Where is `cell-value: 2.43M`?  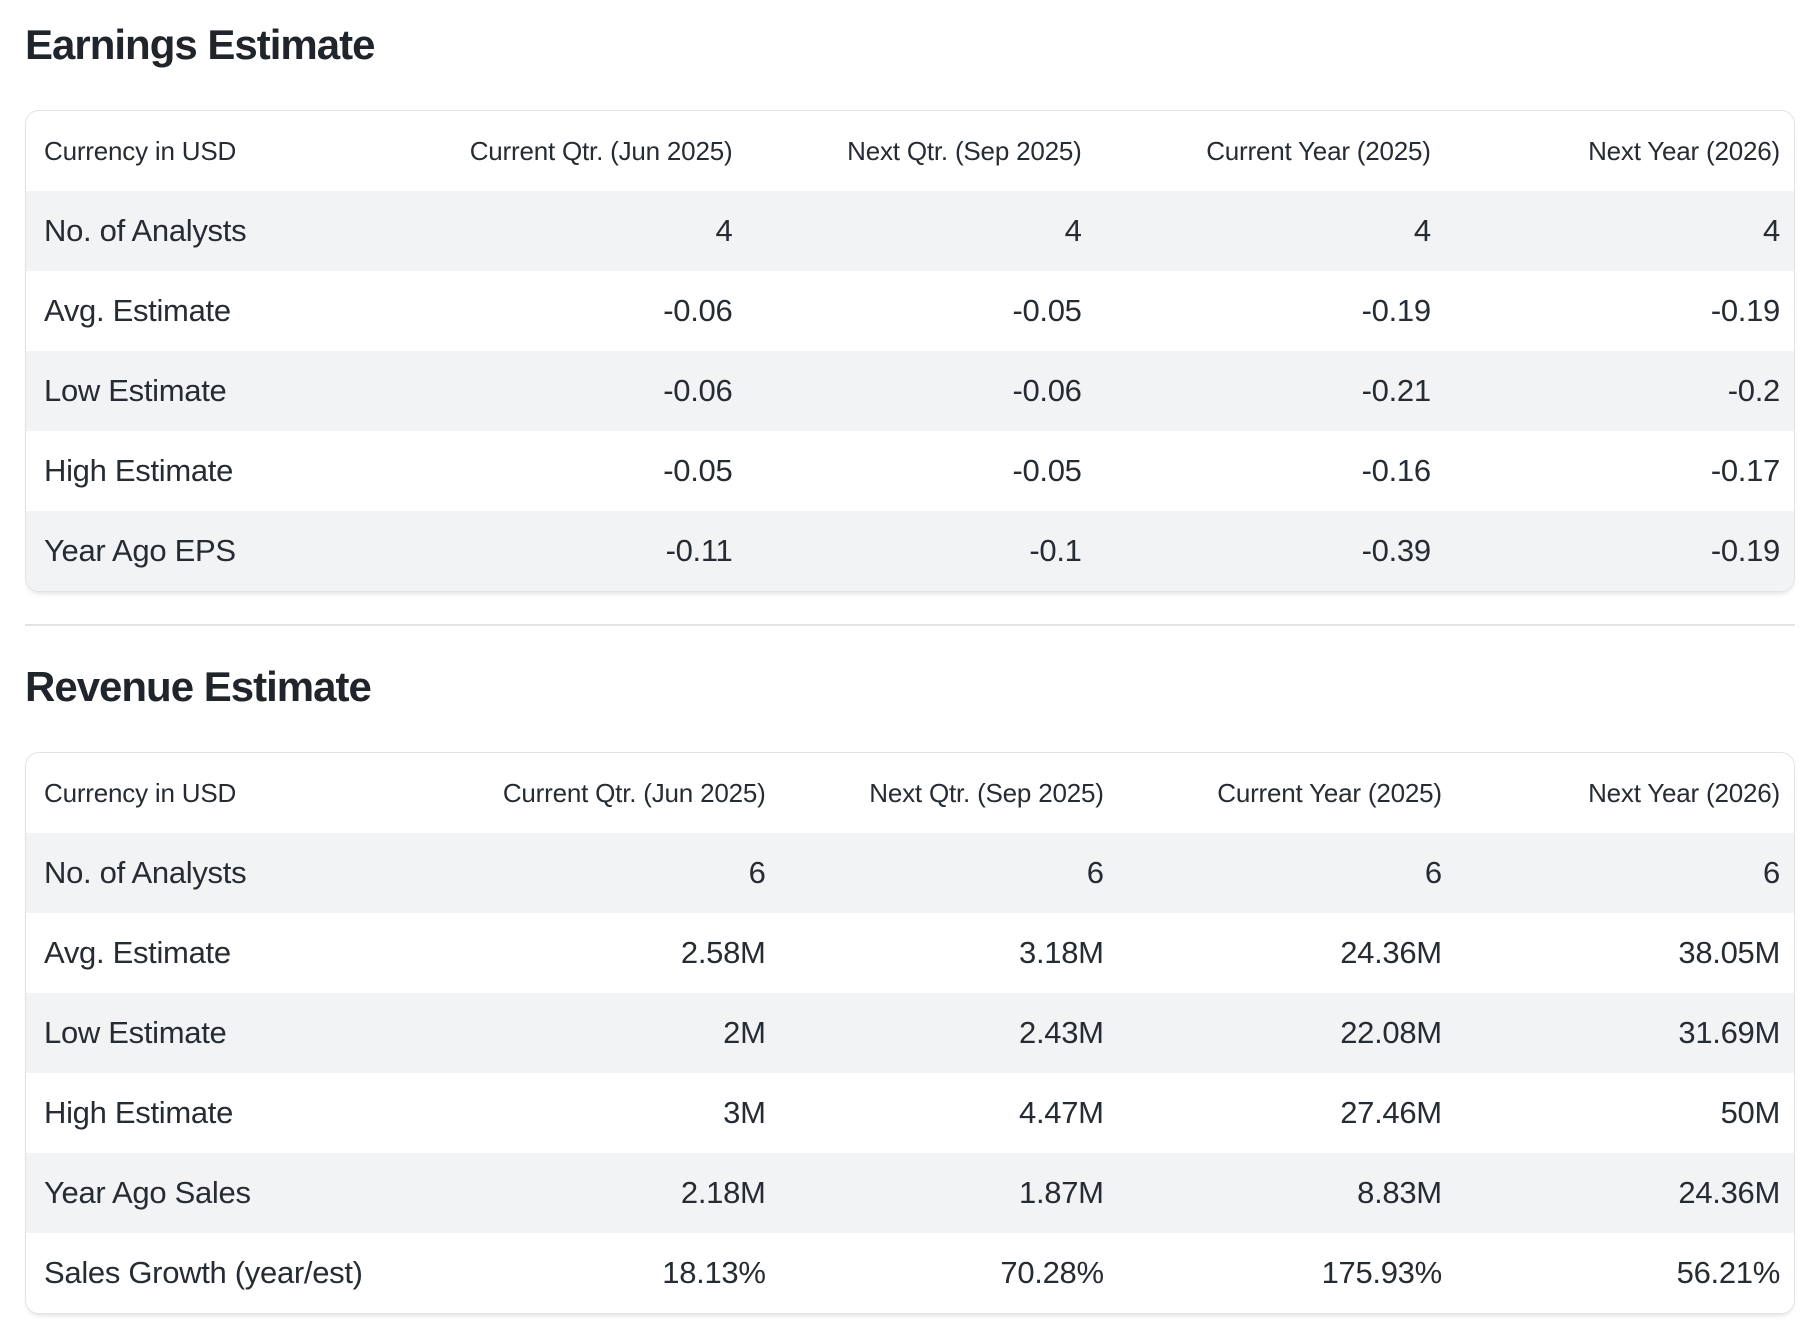
cell-value: 2.43M is located at coordinates (1061, 1032).